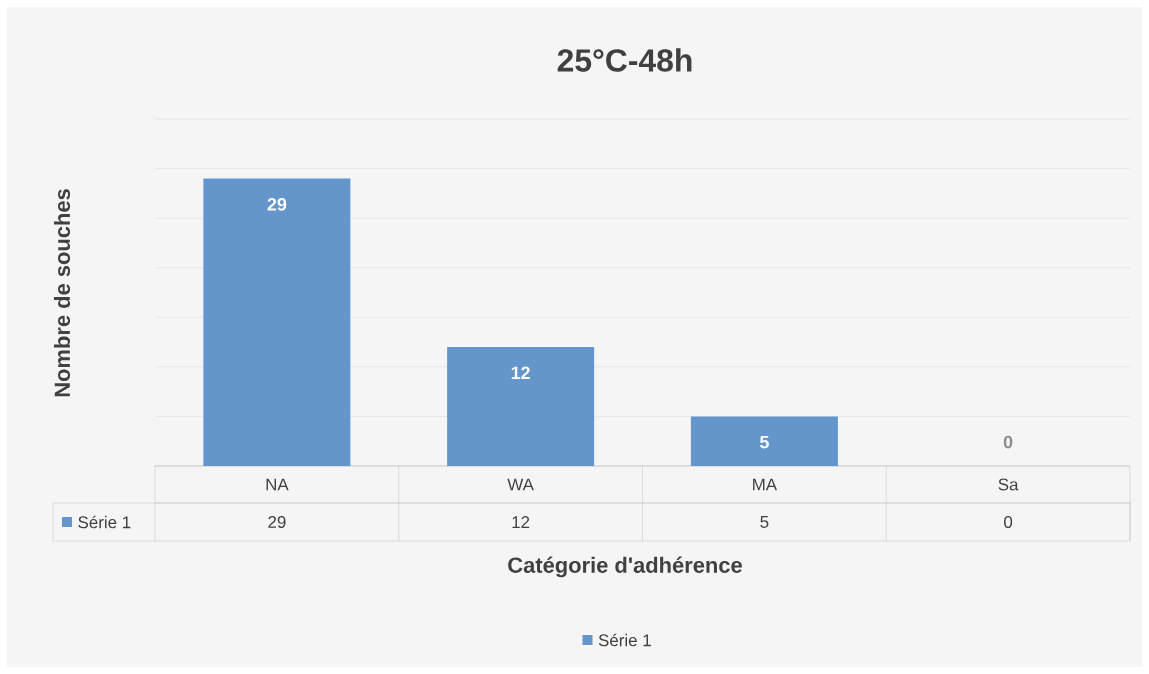 The width and height of the screenshot is (1149, 674). Describe the element at coordinates (520, 484) in the screenshot. I see `x-tick-label: WA` at that location.